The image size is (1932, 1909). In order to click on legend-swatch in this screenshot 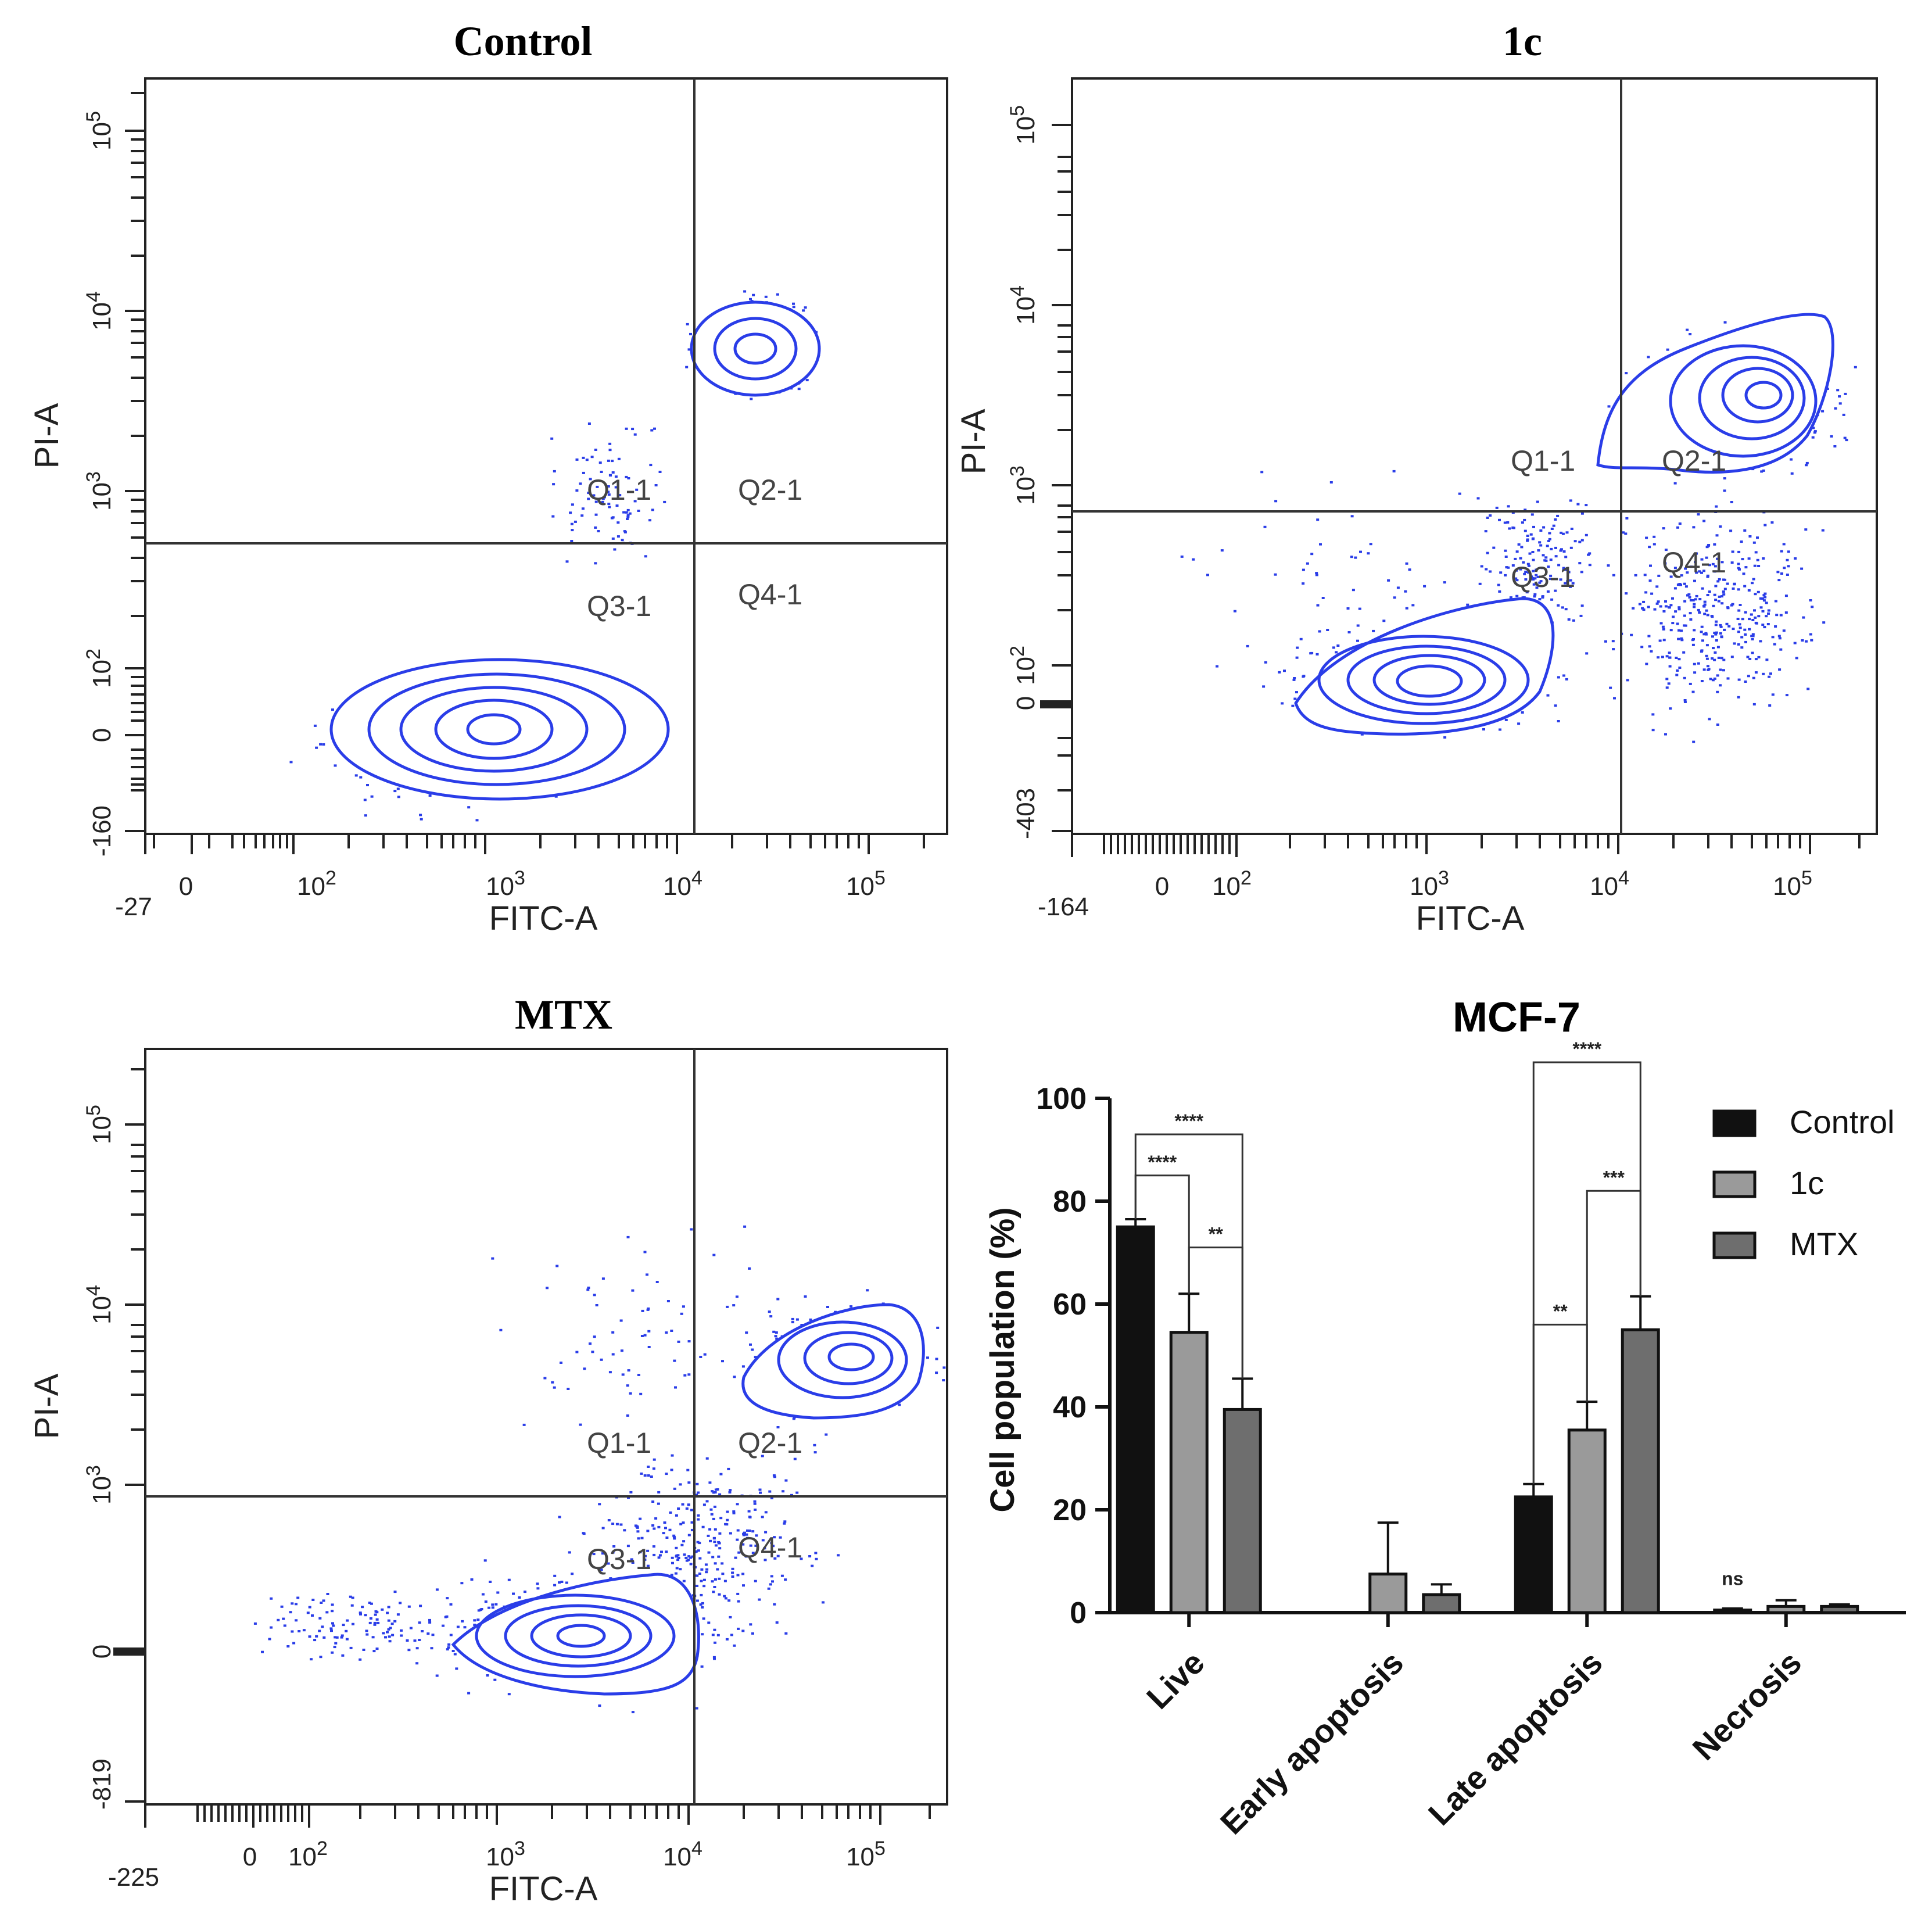, I will do `click(1734, 1184)`.